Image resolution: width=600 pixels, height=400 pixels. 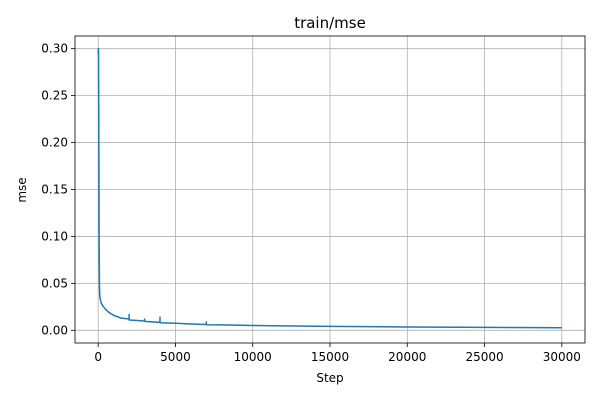 I want to click on y-tick-label: 0.25, so click(x=54, y=96).